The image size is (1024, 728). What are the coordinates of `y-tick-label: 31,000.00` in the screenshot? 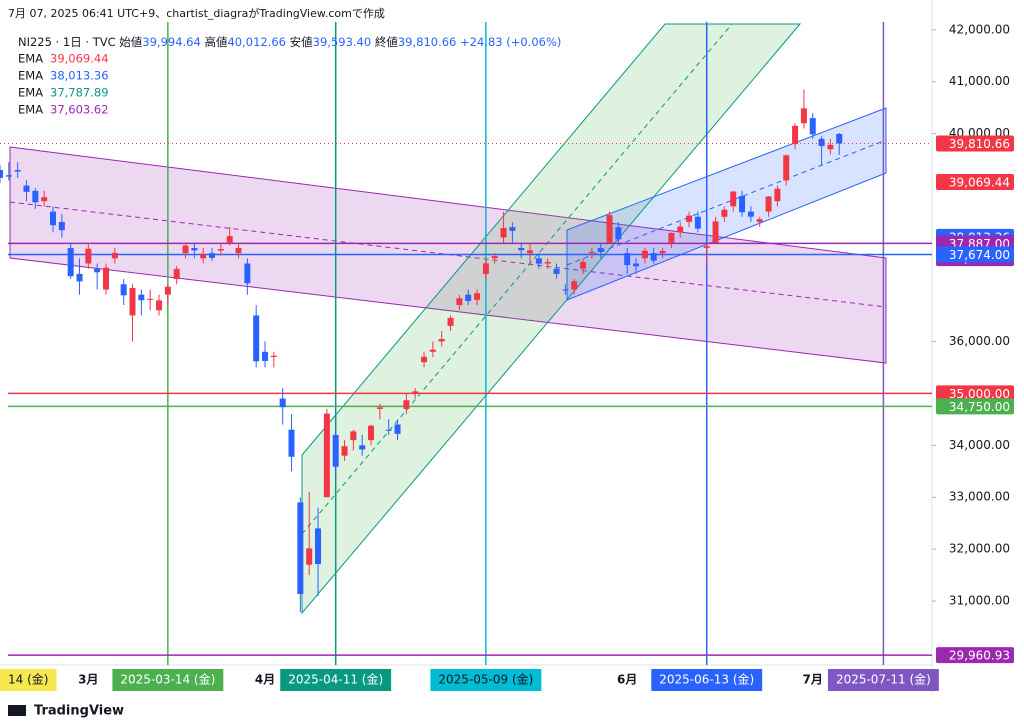 It's located at (979, 601).